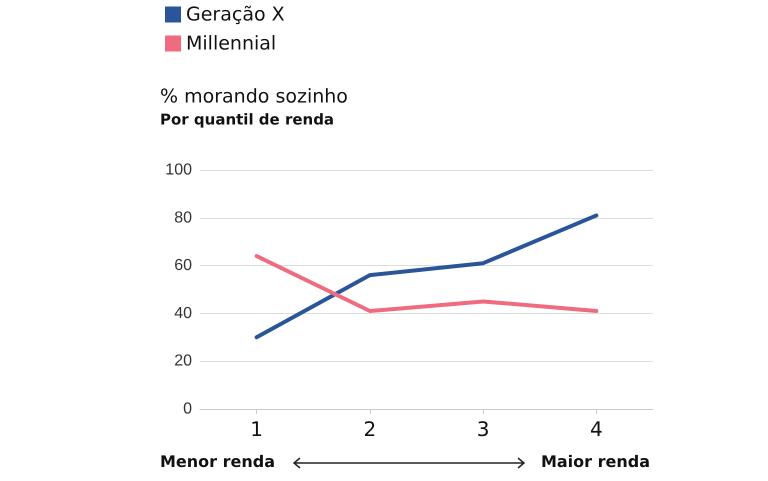 Image resolution: width=768 pixels, height=481 pixels. What do you see at coordinates (231, 43) in the screenshot?
I see `legend-label: Millennial` at bounding box center [231, 43].